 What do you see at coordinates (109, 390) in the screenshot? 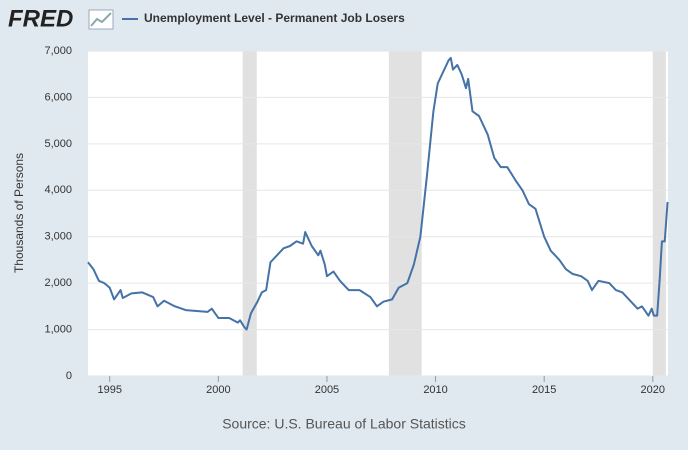
I see `x-tick-label: 1995` at bounding box center [109, 390].